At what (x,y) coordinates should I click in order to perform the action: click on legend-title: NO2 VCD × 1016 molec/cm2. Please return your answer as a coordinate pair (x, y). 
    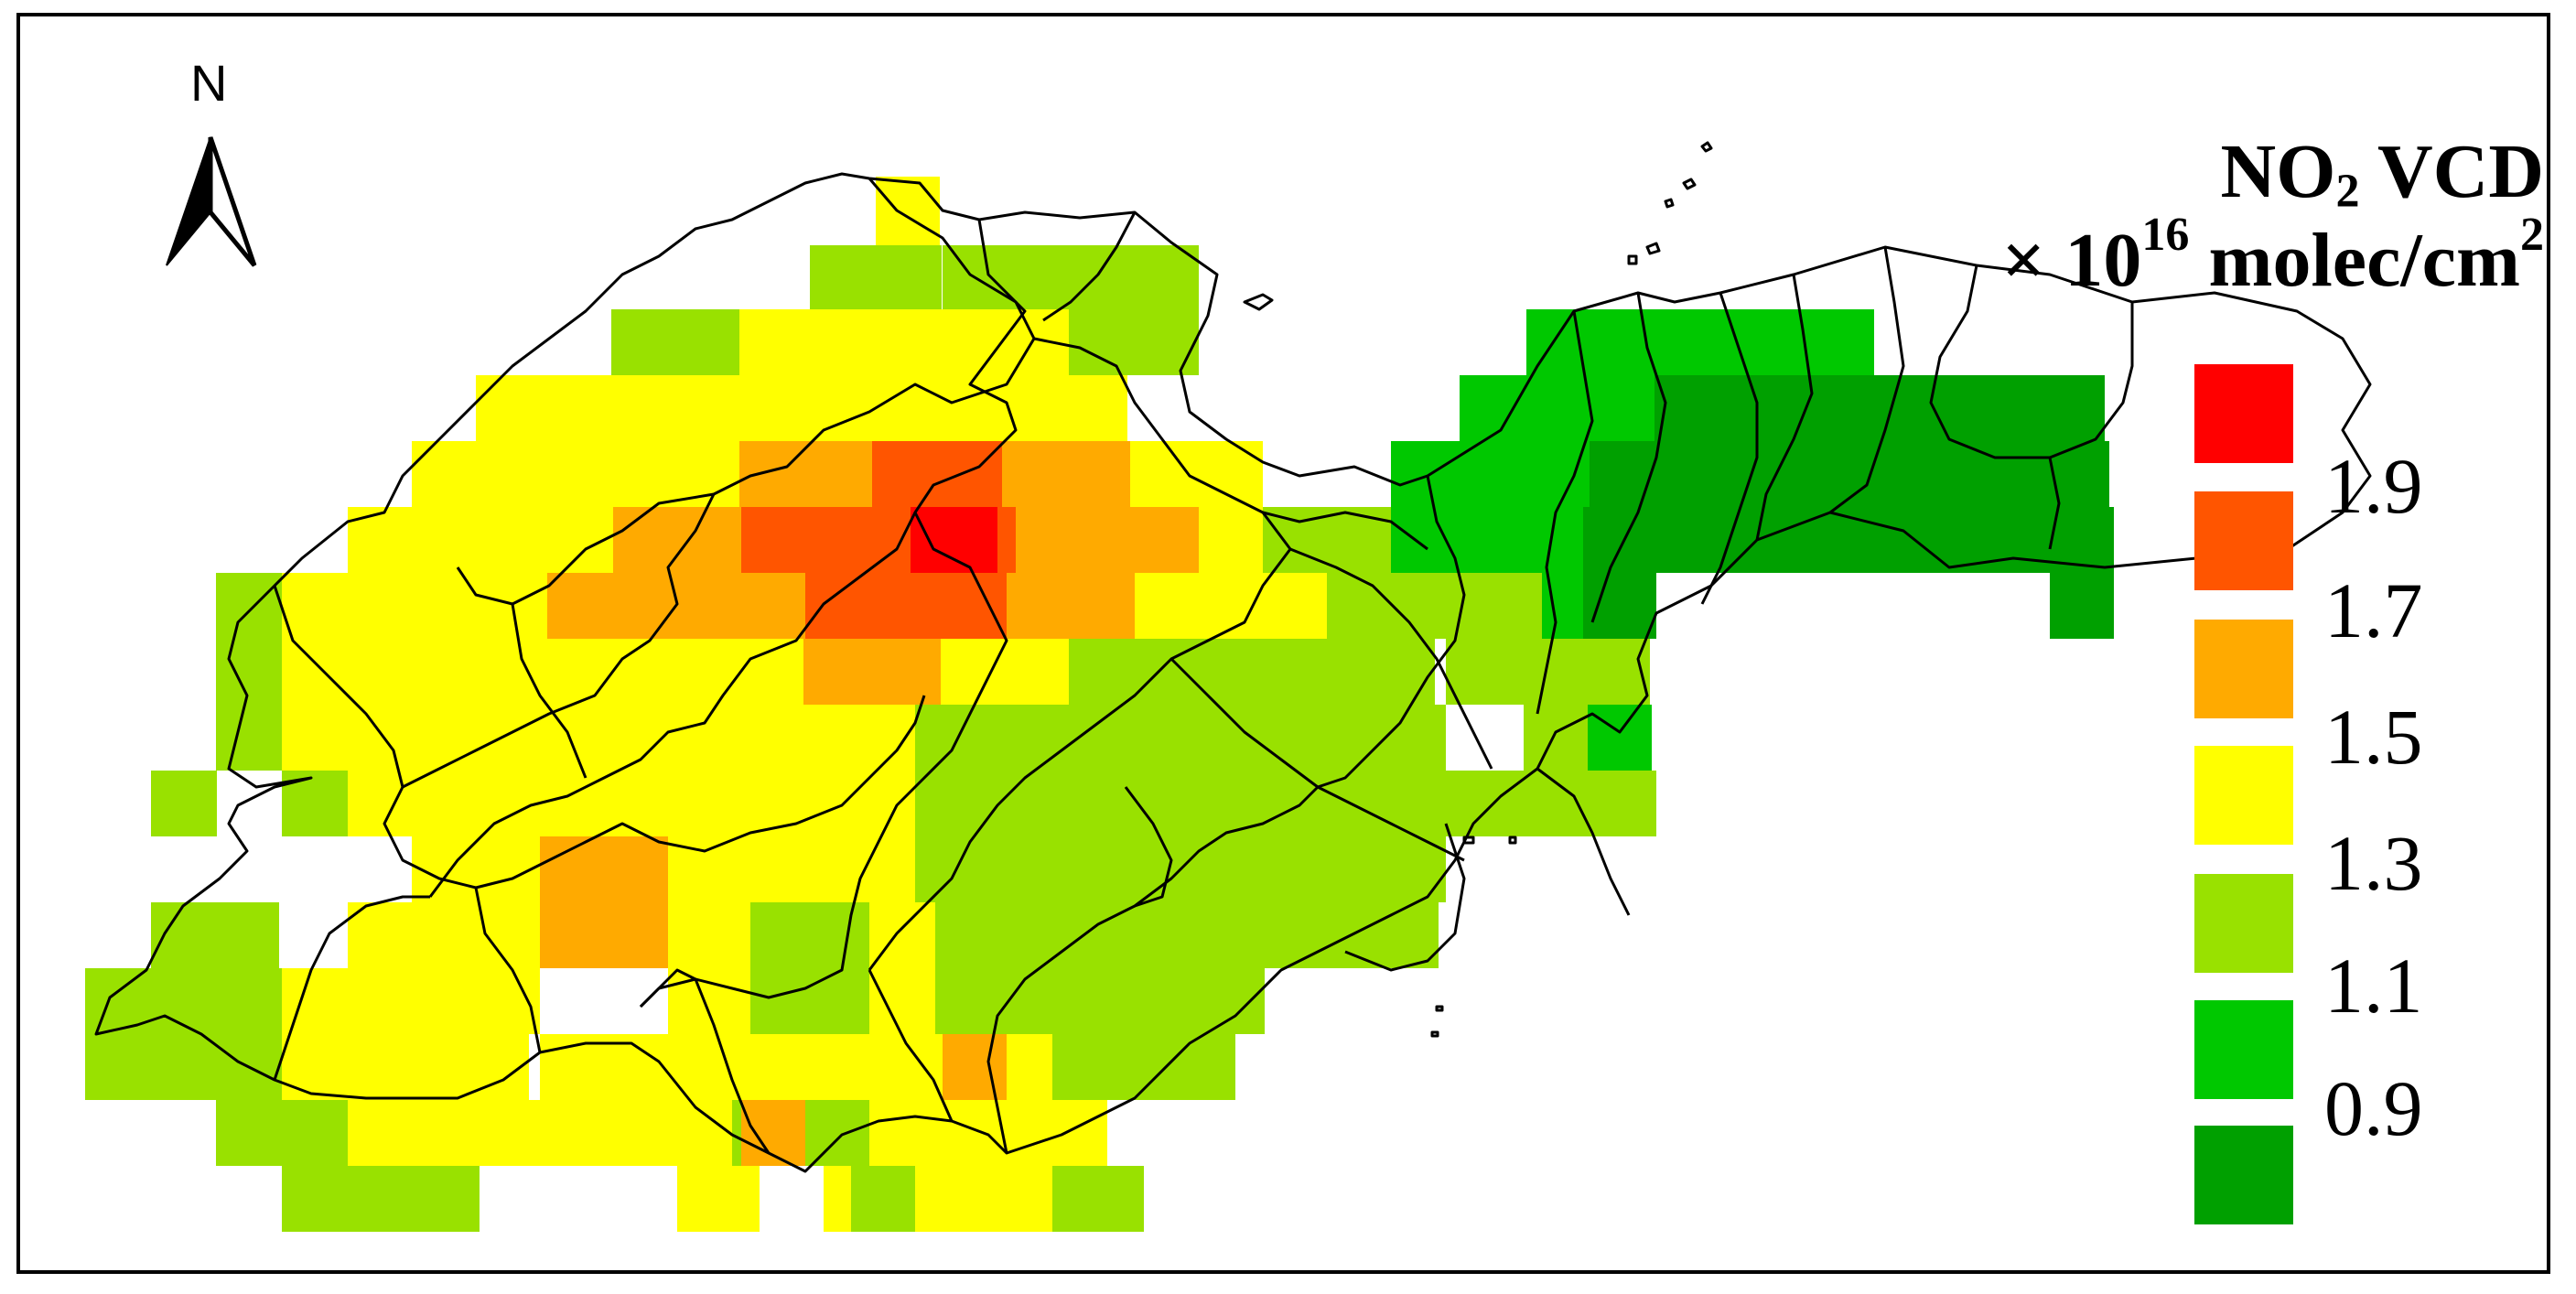
    Looking at the image, I should click on (2187, 216).